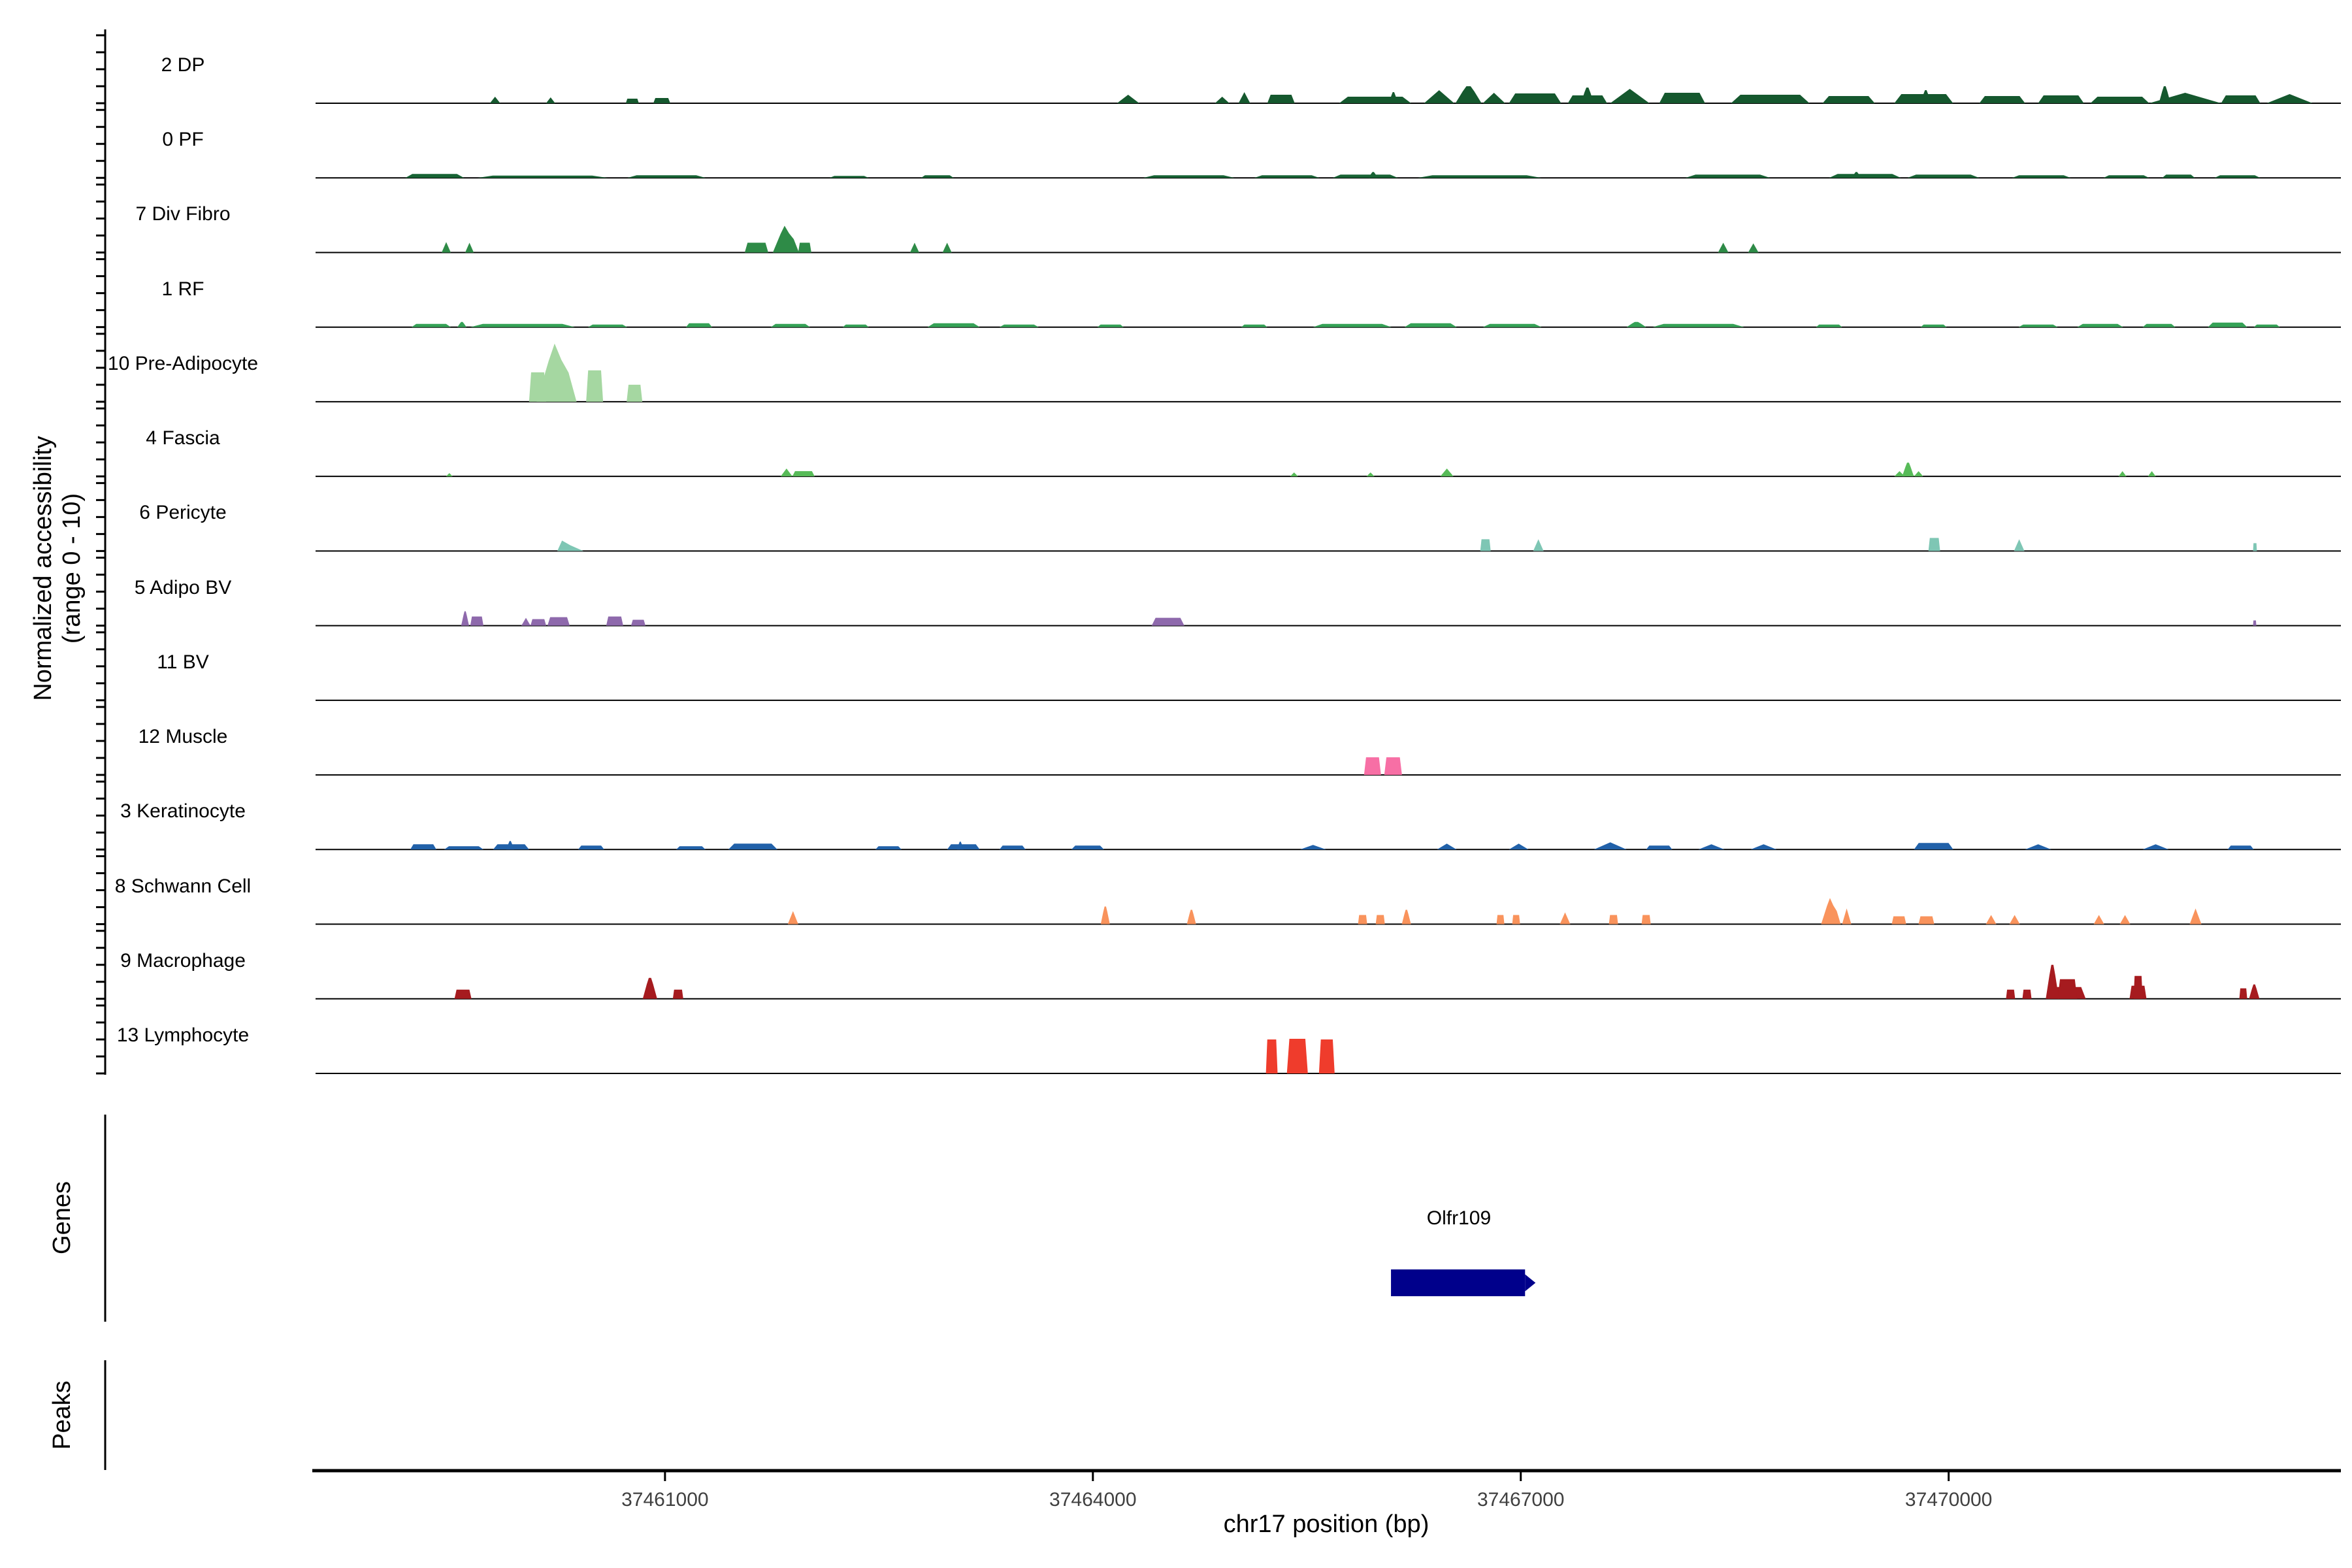  What do you see at coordinates (183, 214) in the screenshot?
I see `track-label: 7 Div Fibro` at bounding box center [183, 214].